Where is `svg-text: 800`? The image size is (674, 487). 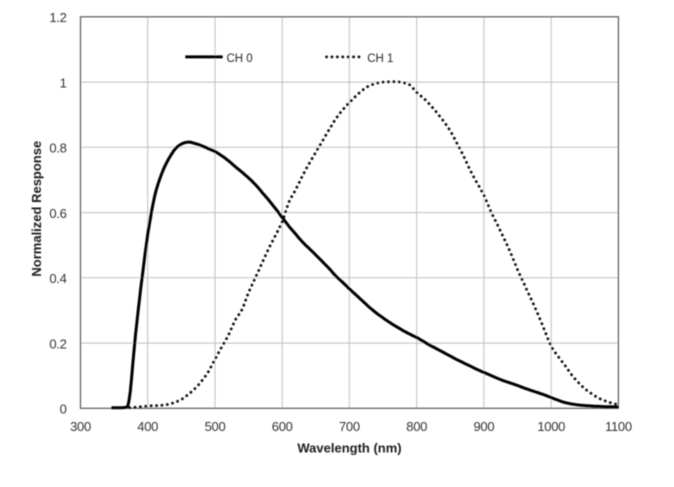 svg-text: 800 is located at coordinates (416, 426).